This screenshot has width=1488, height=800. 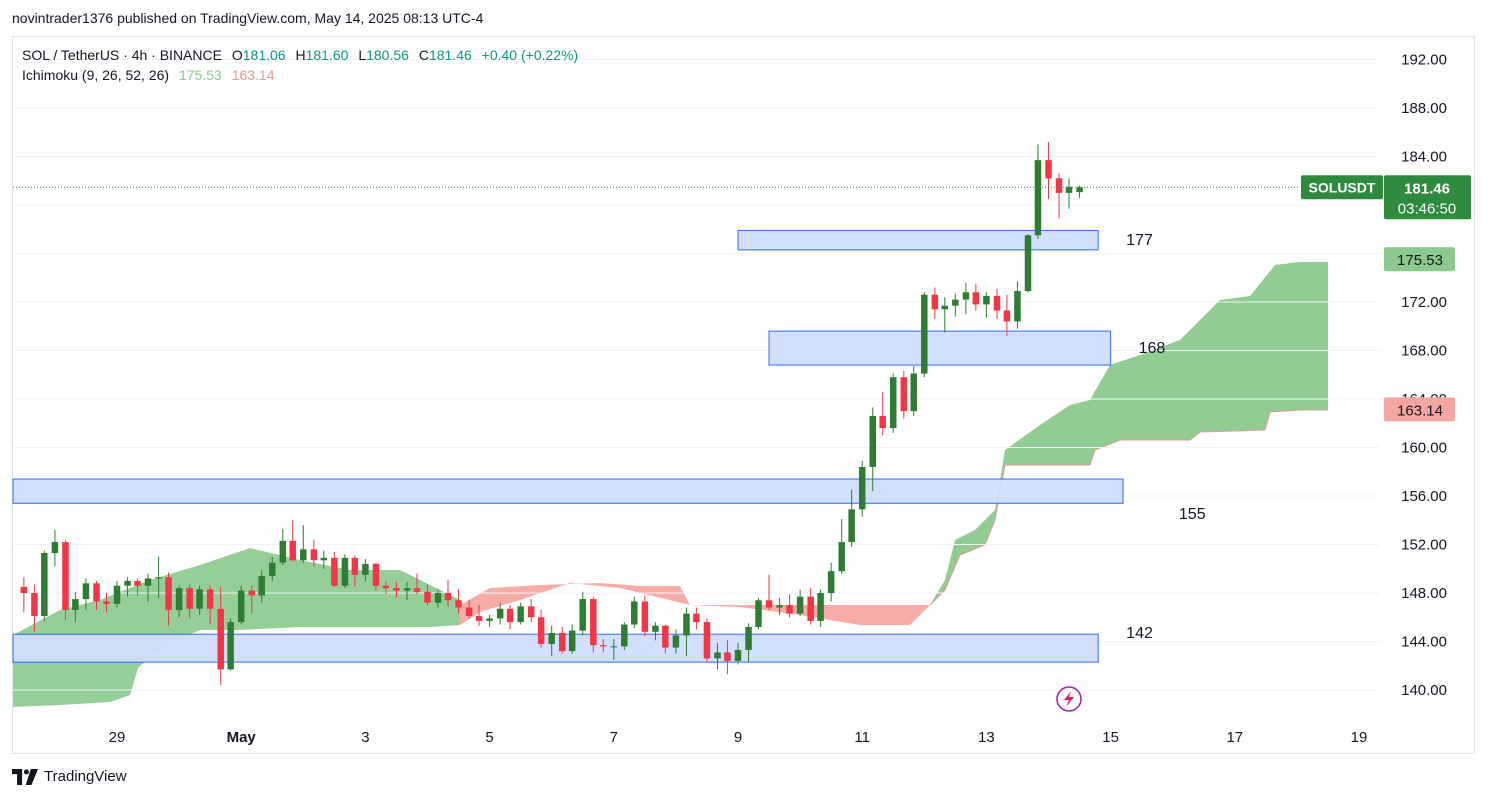 I want to click on zone-label: 177, so click(x=1139, y=240).